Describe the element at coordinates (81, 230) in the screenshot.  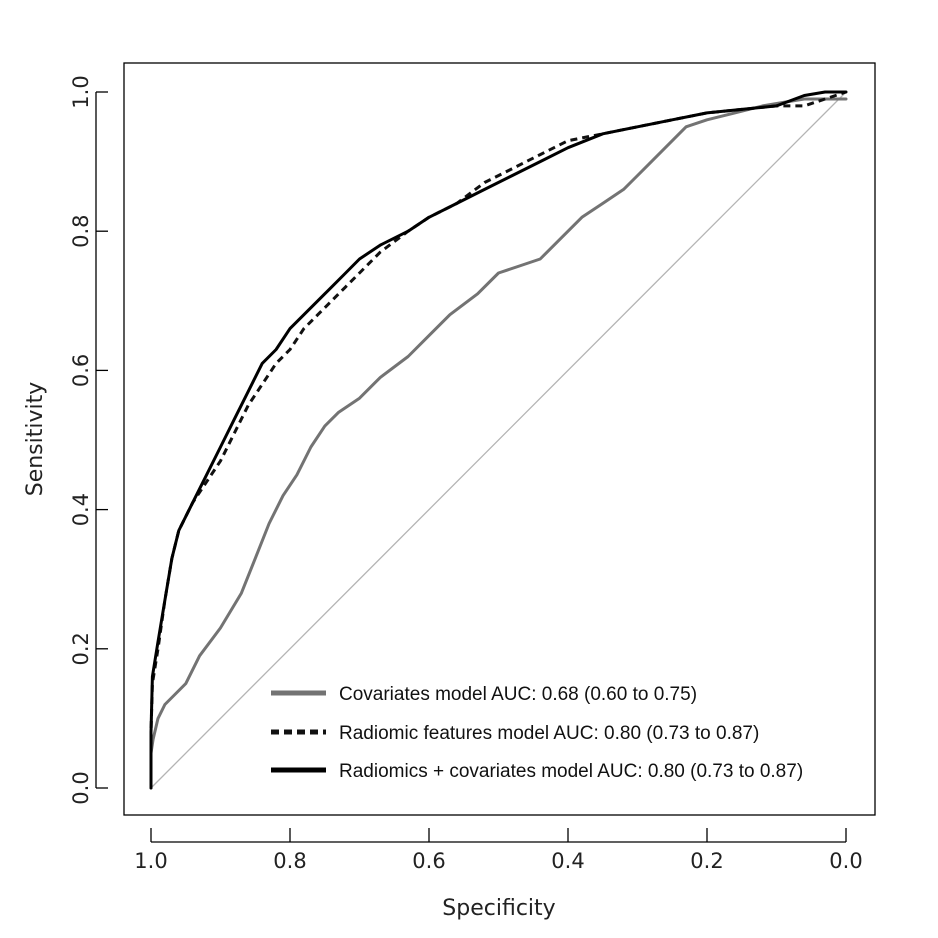
I see `y-tick-label: 0.8` at that location.